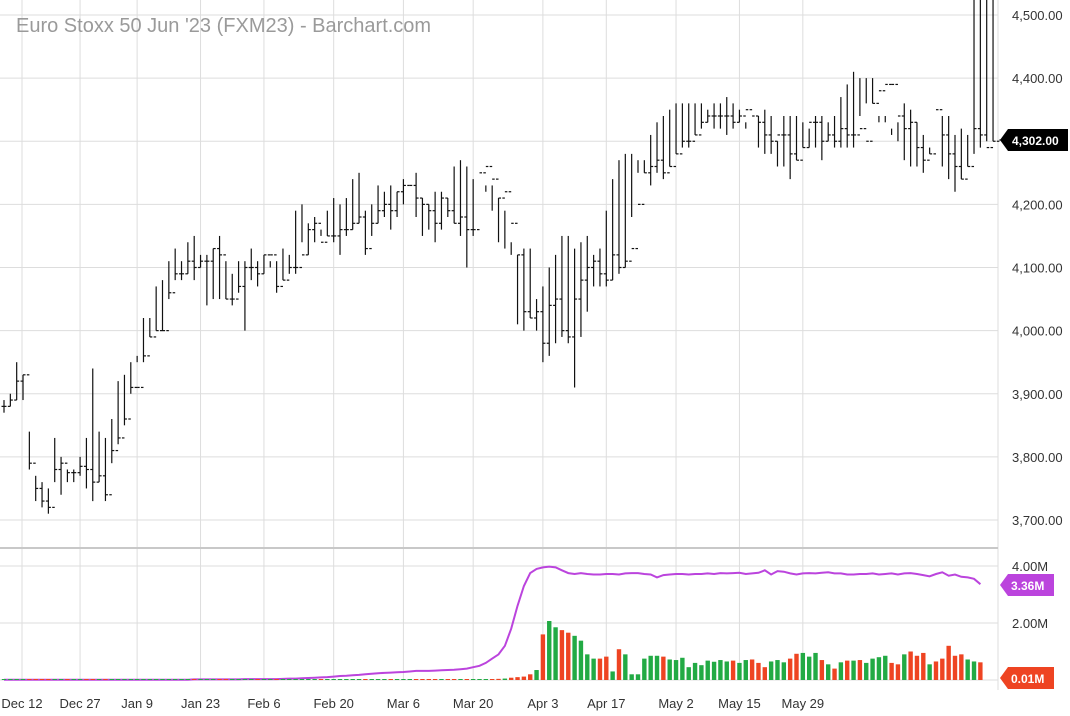  I want to click on volume-label: 0.01M, so click(1027, 679).